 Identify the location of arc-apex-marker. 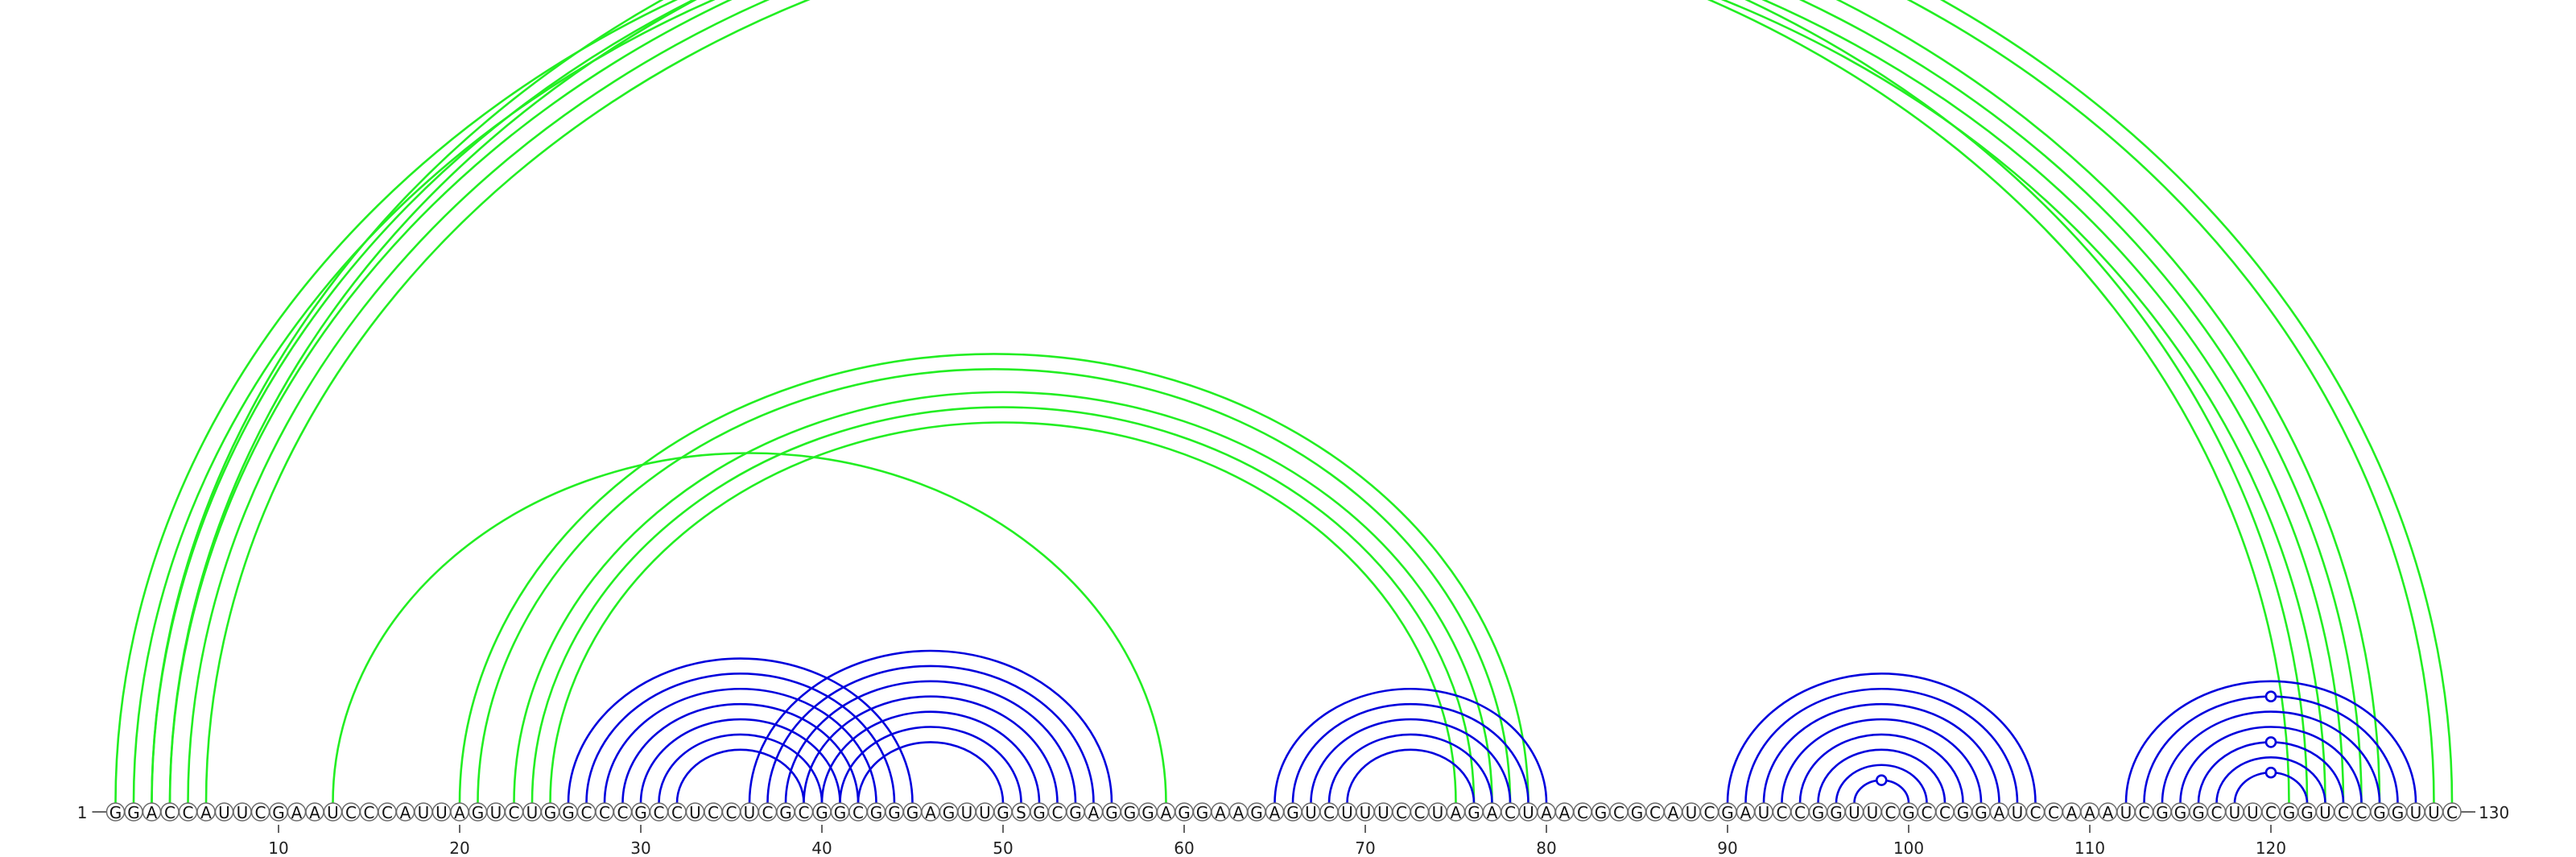
(2270, 696).